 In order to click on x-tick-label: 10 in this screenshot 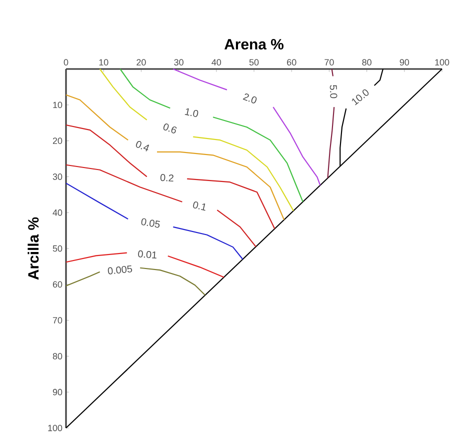, I will do `click(103, 62)`.